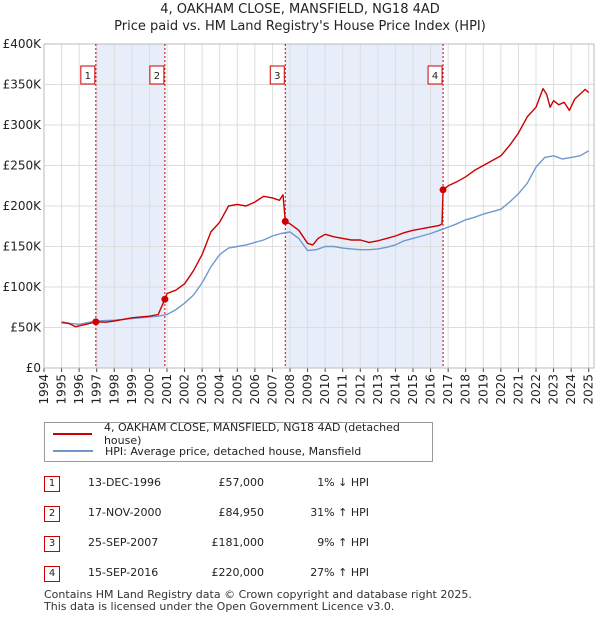  I want to click on sale-badge-label: 1, so click(88, 76).